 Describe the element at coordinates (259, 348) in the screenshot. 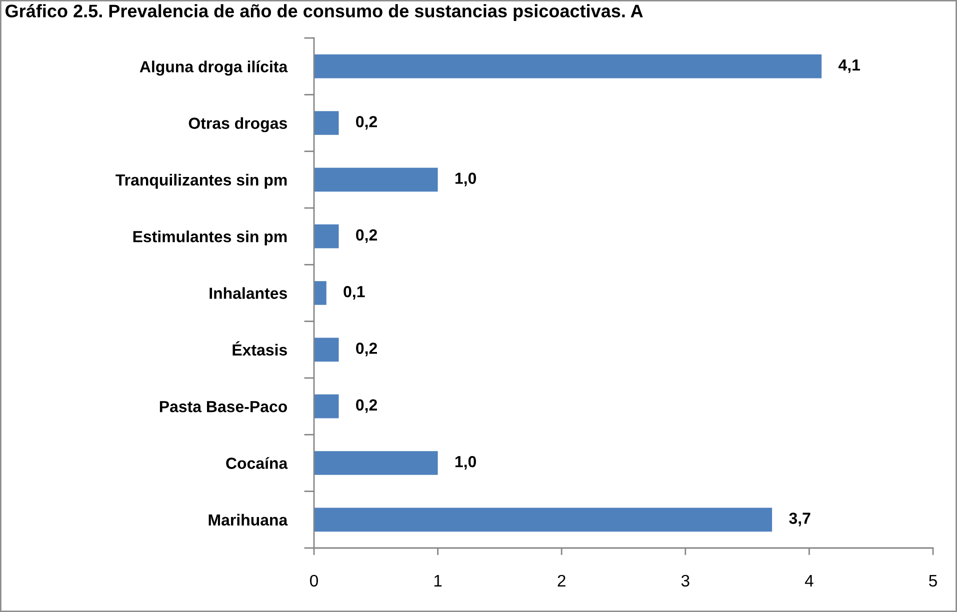

I see `y-tick-label: Éxtasis` at that location.